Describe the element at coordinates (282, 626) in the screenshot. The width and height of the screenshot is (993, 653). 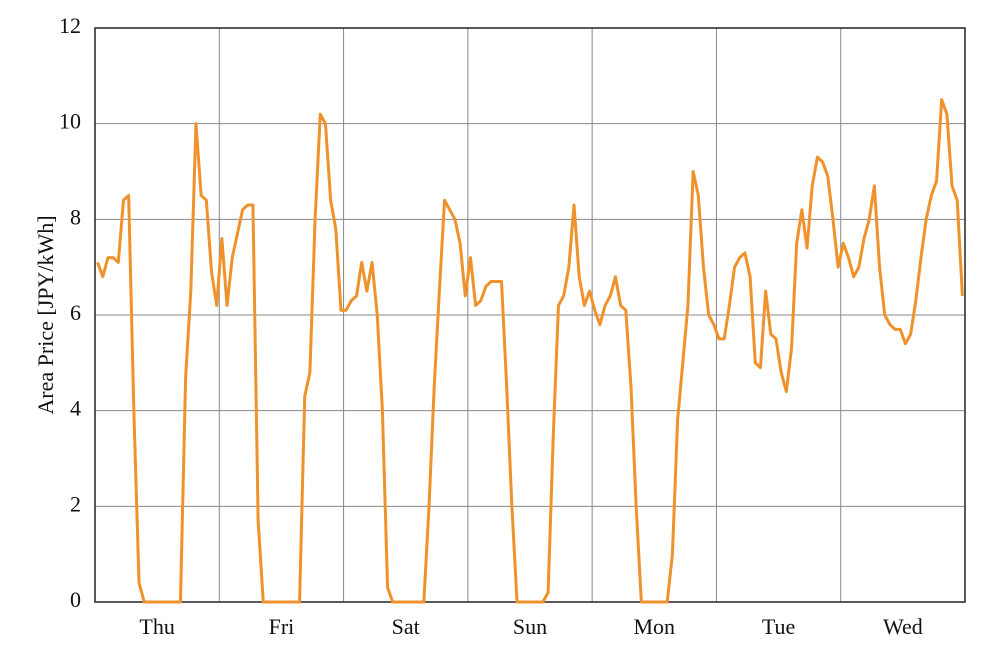
I see `x-tick-label: Fri` at that location.